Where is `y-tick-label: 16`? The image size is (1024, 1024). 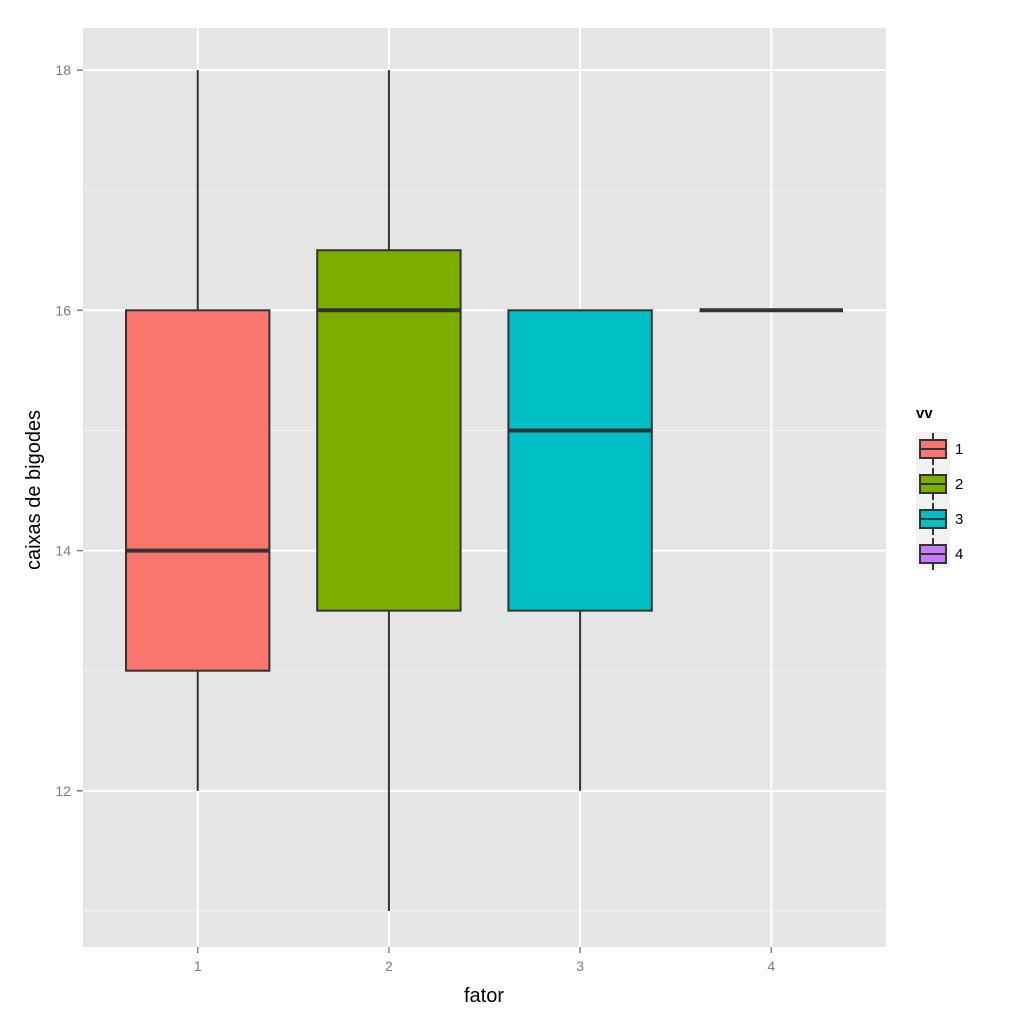 y-tick-label: 16 is located at coordinates (63, 310).